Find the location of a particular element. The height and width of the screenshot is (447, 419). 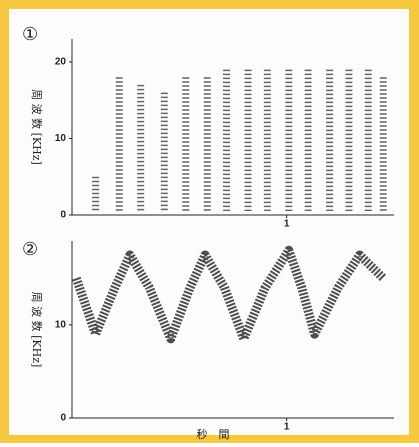

panel-label: ② is located at coordinates (30, 249).